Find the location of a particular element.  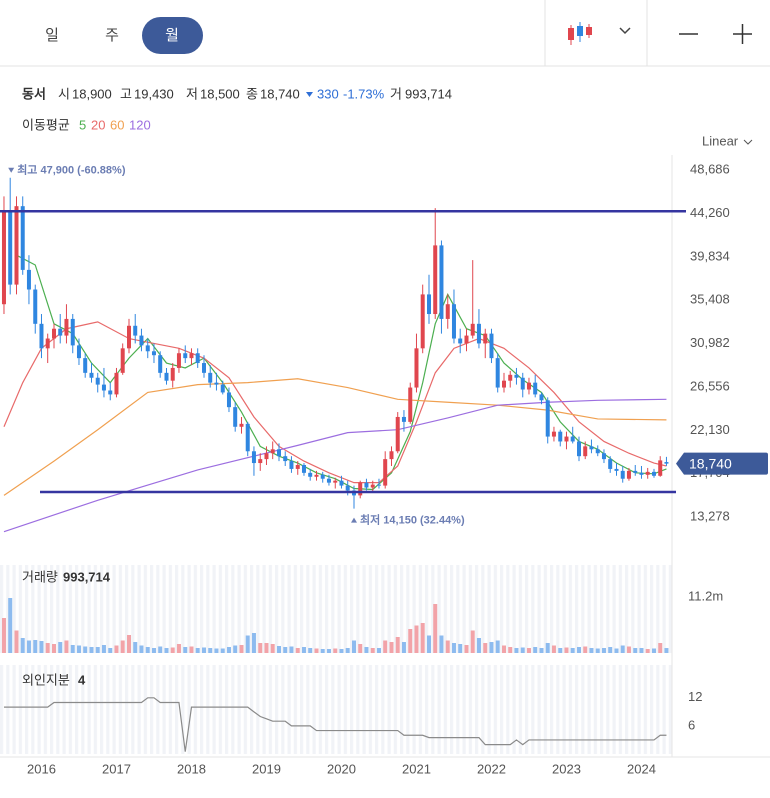

tab: 월 is located at coordinates (172, 35).